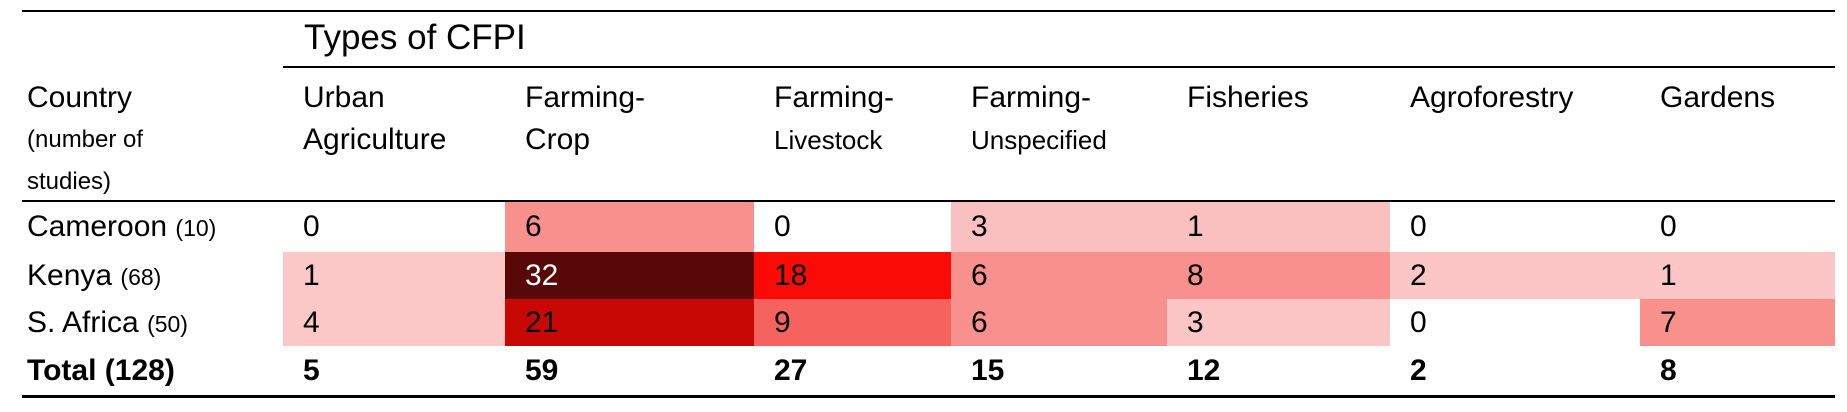 The image size is (1847, 412). Describe the element at coordinates (1039, 118) in the screenshot. I see `col-header-farming-unspecified: Farming- Unspecified` at that location.